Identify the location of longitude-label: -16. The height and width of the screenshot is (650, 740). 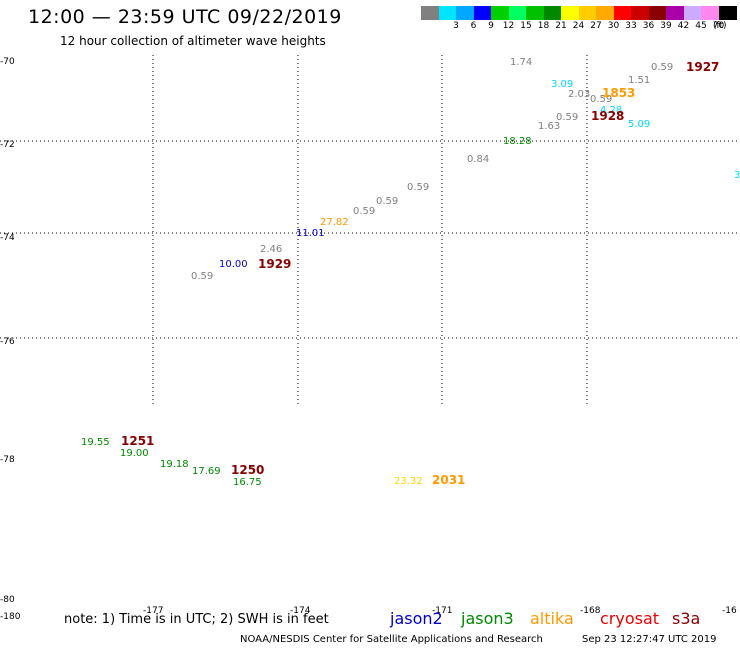
(729, 611).